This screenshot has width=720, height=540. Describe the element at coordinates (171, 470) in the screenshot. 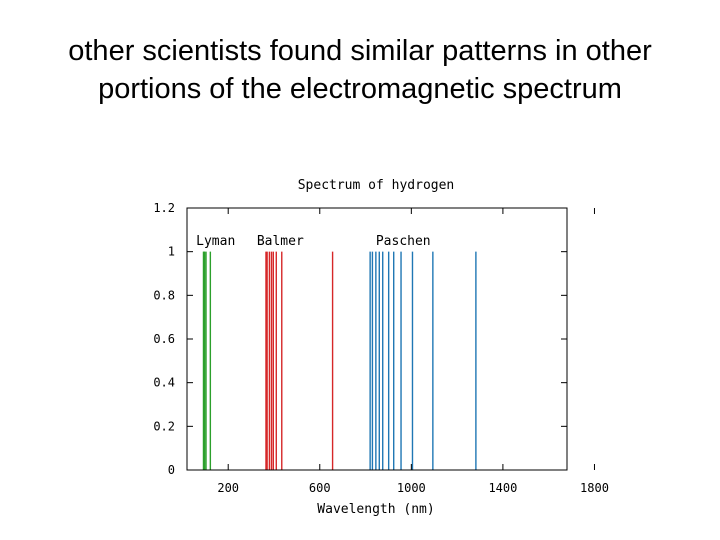

I see `y-tick-label-0: 0` at that location.